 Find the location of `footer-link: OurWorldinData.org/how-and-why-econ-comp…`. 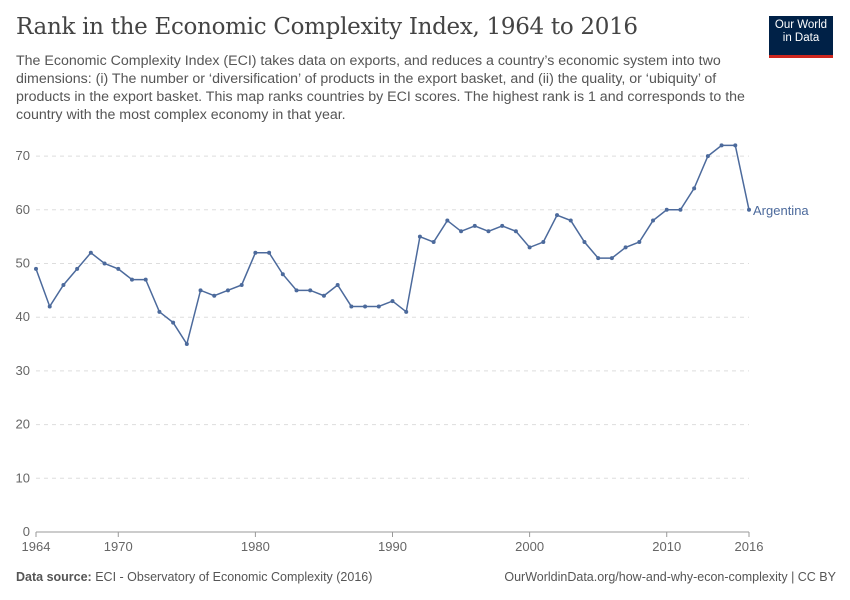

footer-link: OurWorldinData.org/how-and-why-econ-comp… is located at coordinates (670, 577).